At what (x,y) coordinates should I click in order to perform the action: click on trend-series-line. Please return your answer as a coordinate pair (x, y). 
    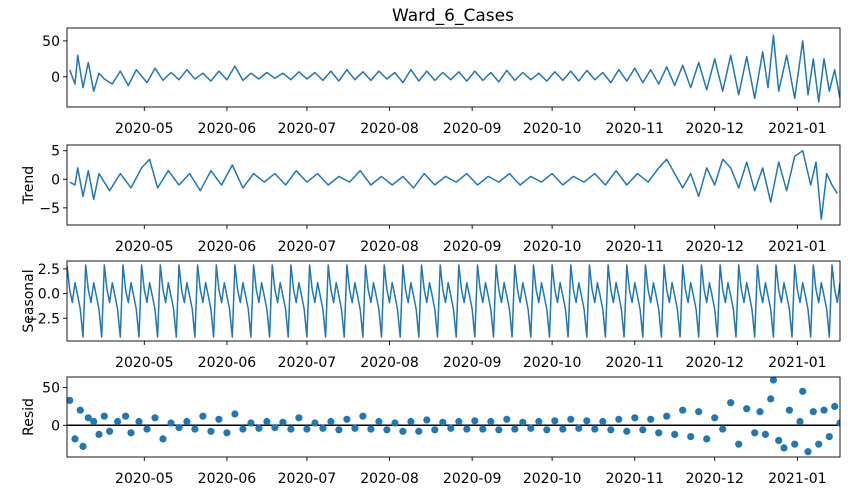
    Looking at the image, I should click on (453, 185).